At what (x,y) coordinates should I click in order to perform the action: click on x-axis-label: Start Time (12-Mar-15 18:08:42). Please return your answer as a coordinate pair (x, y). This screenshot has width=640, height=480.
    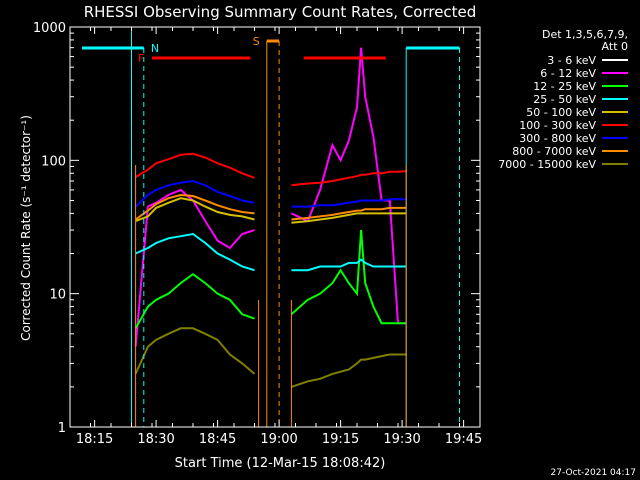
    Looking at the image, I should click on (280, 463).